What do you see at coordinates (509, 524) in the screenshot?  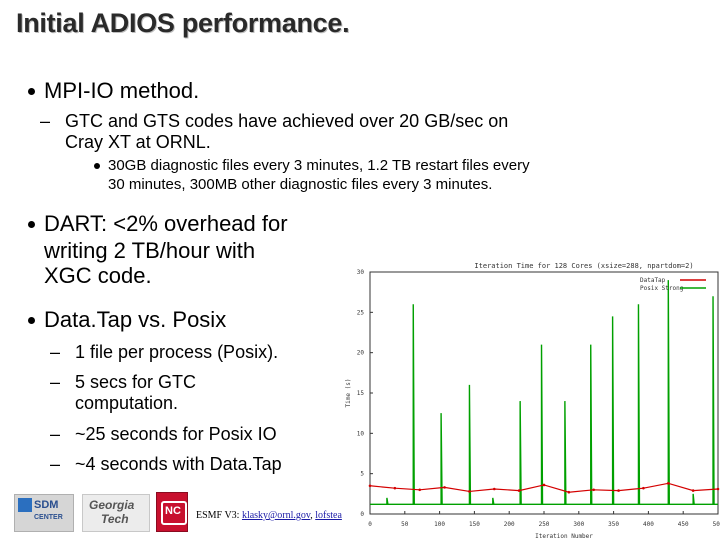 I see `x-tick-label: 200` at bounding box center [509, 524].